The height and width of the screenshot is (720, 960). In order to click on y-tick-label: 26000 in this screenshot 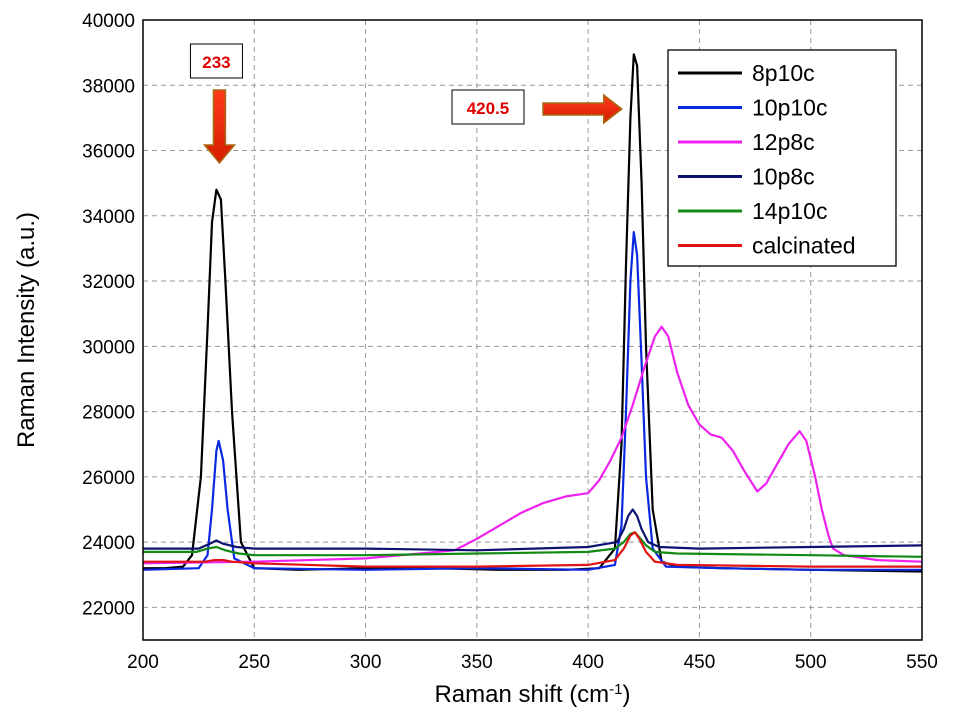, I will do `click(108, 478)`.